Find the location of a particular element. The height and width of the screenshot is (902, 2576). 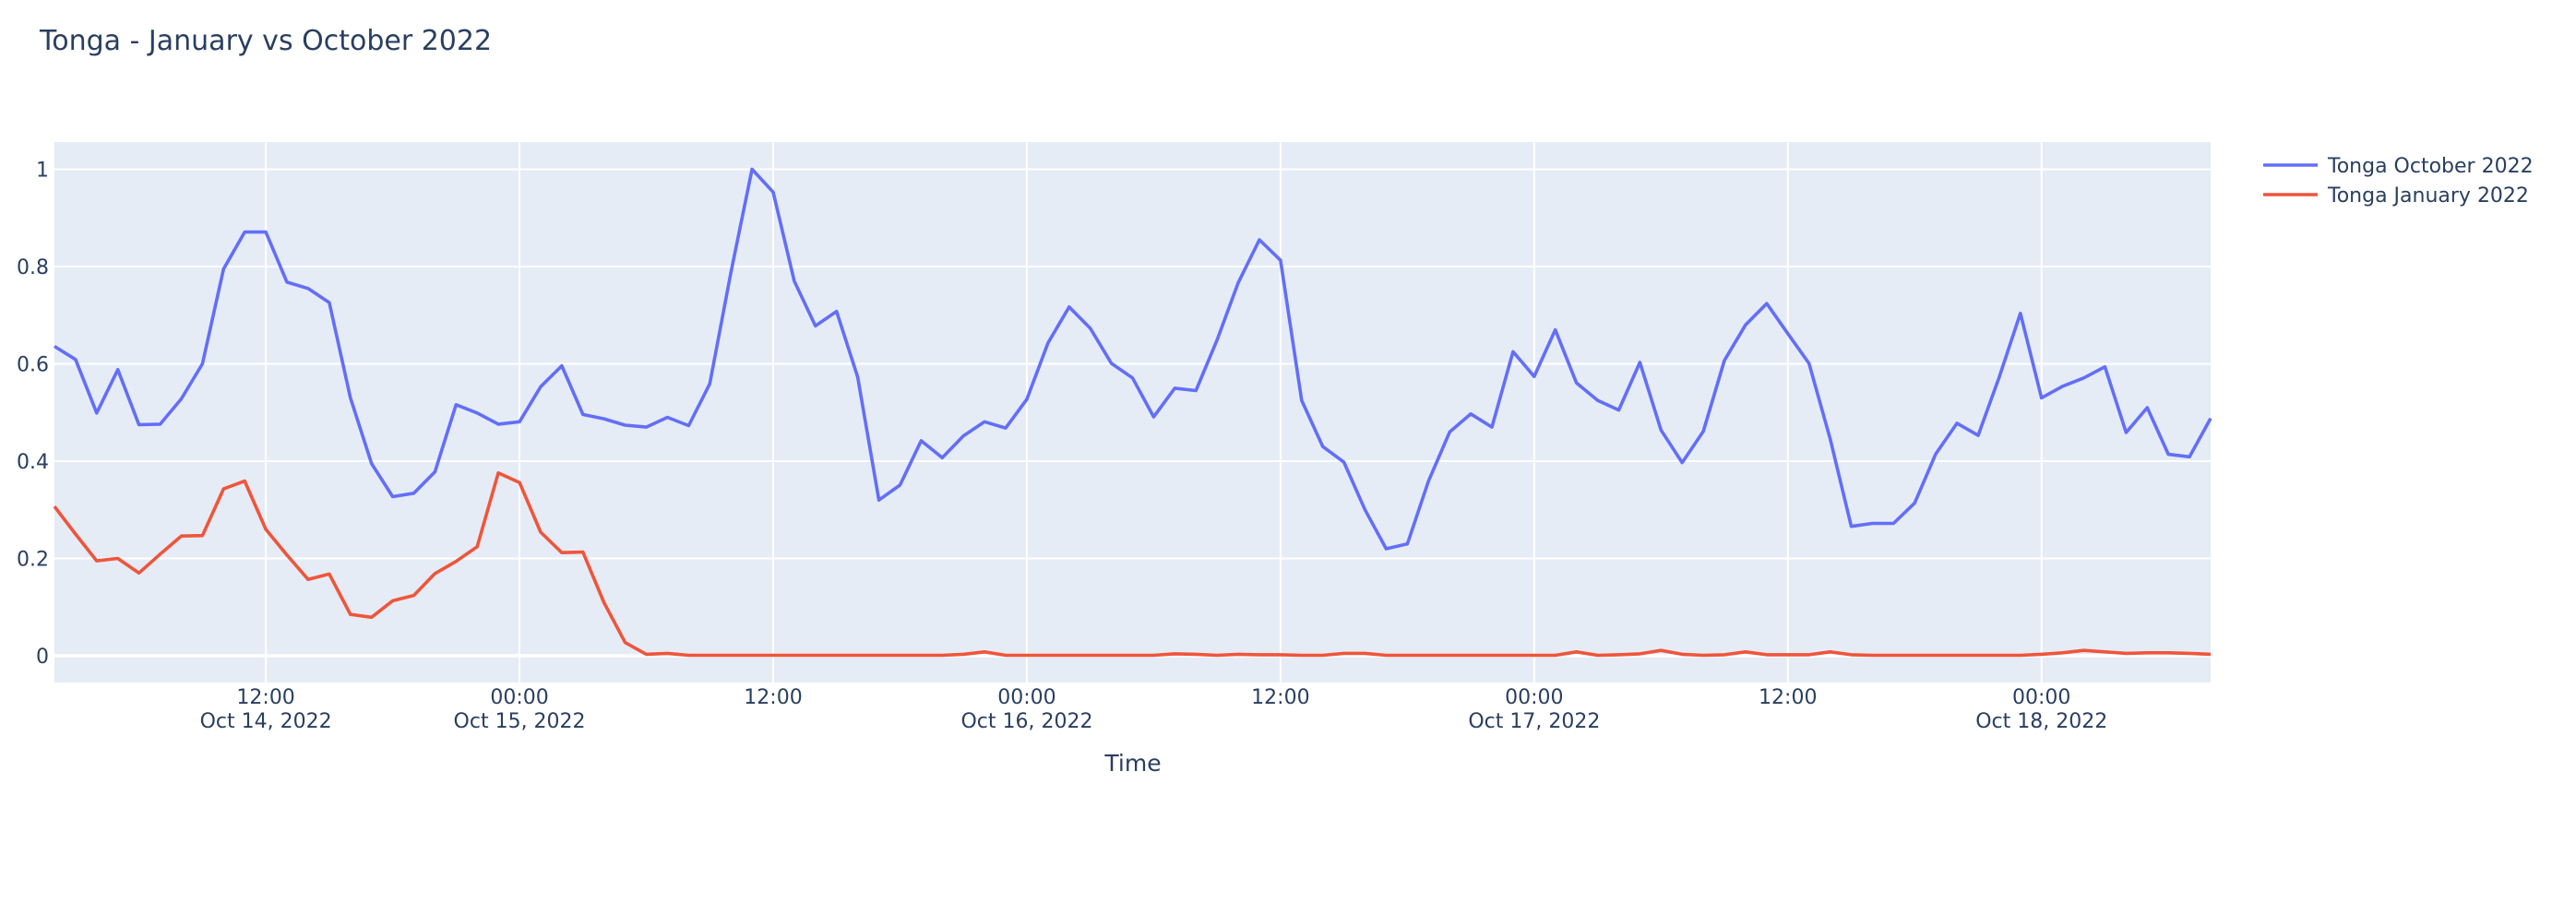

x-tick-label-date: Oct 16, 2022 is located at coordinates (1026, 721).